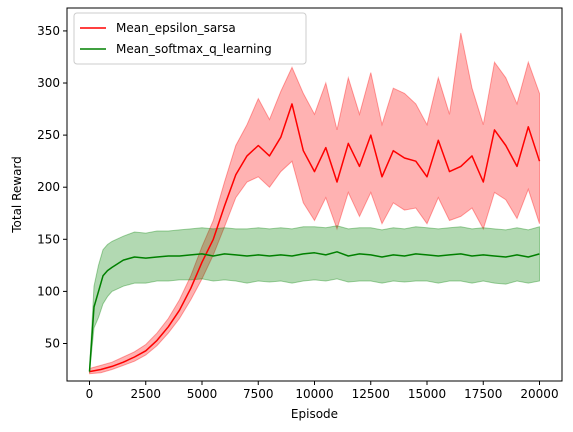 The image size is (573, 432). Describe the element at coordinates (17, 195) in the screenshot. I see `y-axis-label: Total Reward` at that location.